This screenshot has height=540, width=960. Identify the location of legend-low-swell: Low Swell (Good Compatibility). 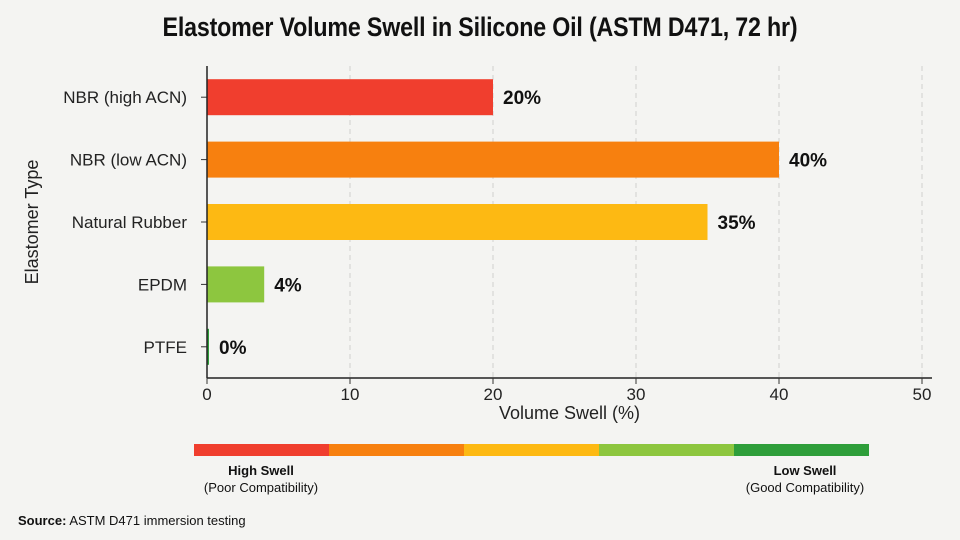
(805, 479).